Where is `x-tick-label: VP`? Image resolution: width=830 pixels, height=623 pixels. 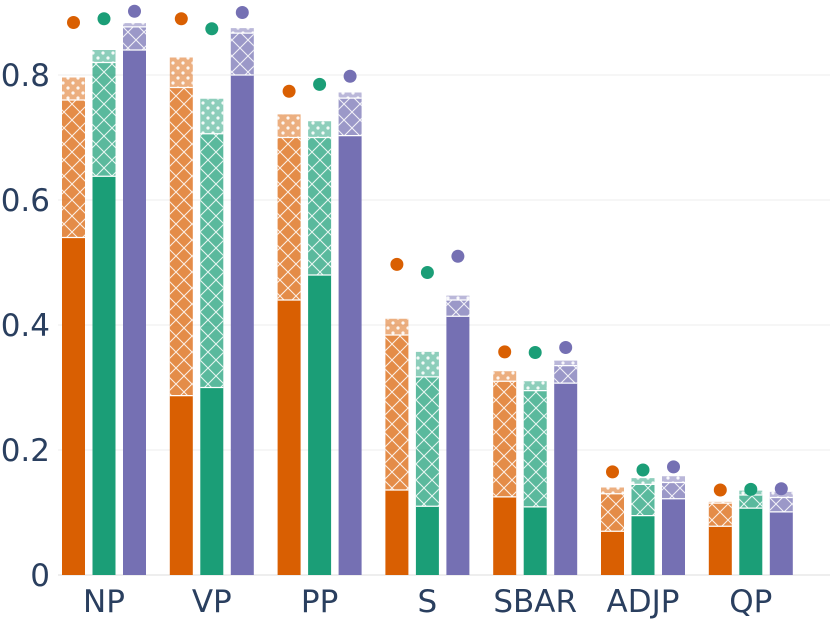 x-tick-label: VP is located at coordinates (212, 602).